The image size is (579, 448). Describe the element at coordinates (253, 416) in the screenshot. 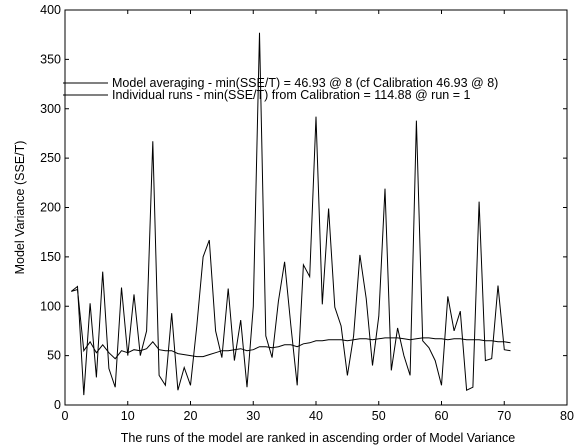

I see `x-tick-label: 30` at that location.